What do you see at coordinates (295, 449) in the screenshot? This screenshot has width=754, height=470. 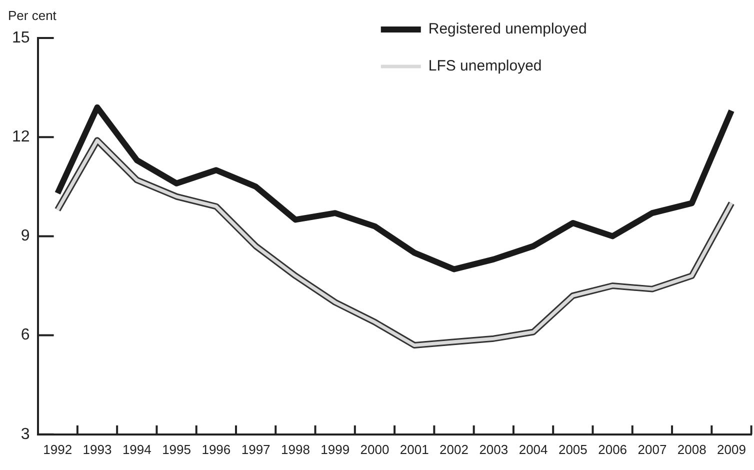 I see `x-tick-label: 1998` at bounding box center [295, 449].